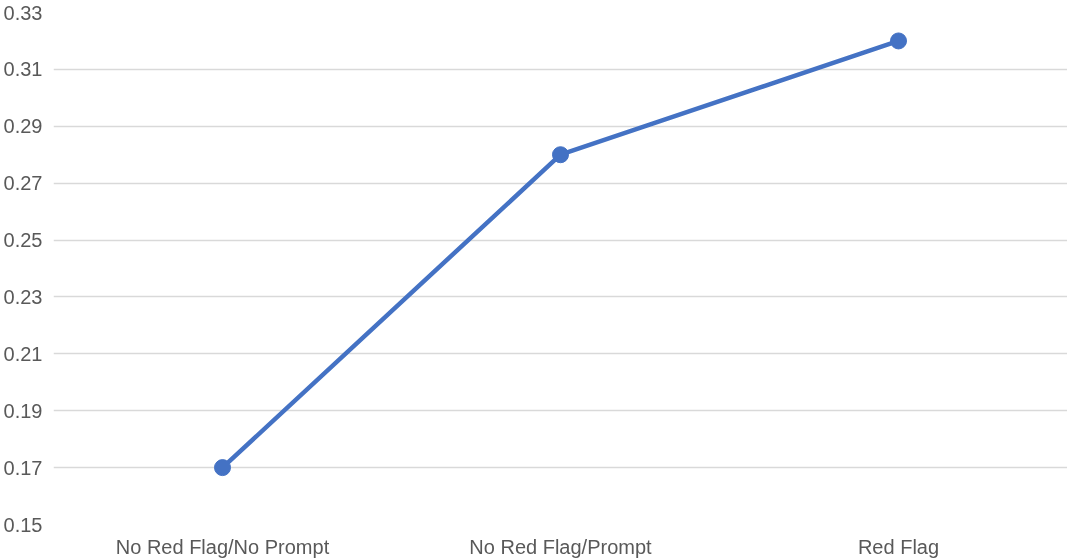 This screenshot has width=1067, height=560. Describe the element at coordinates (23, 240) in the screenshot. I see `y-tick-label: 0.25` at that location.